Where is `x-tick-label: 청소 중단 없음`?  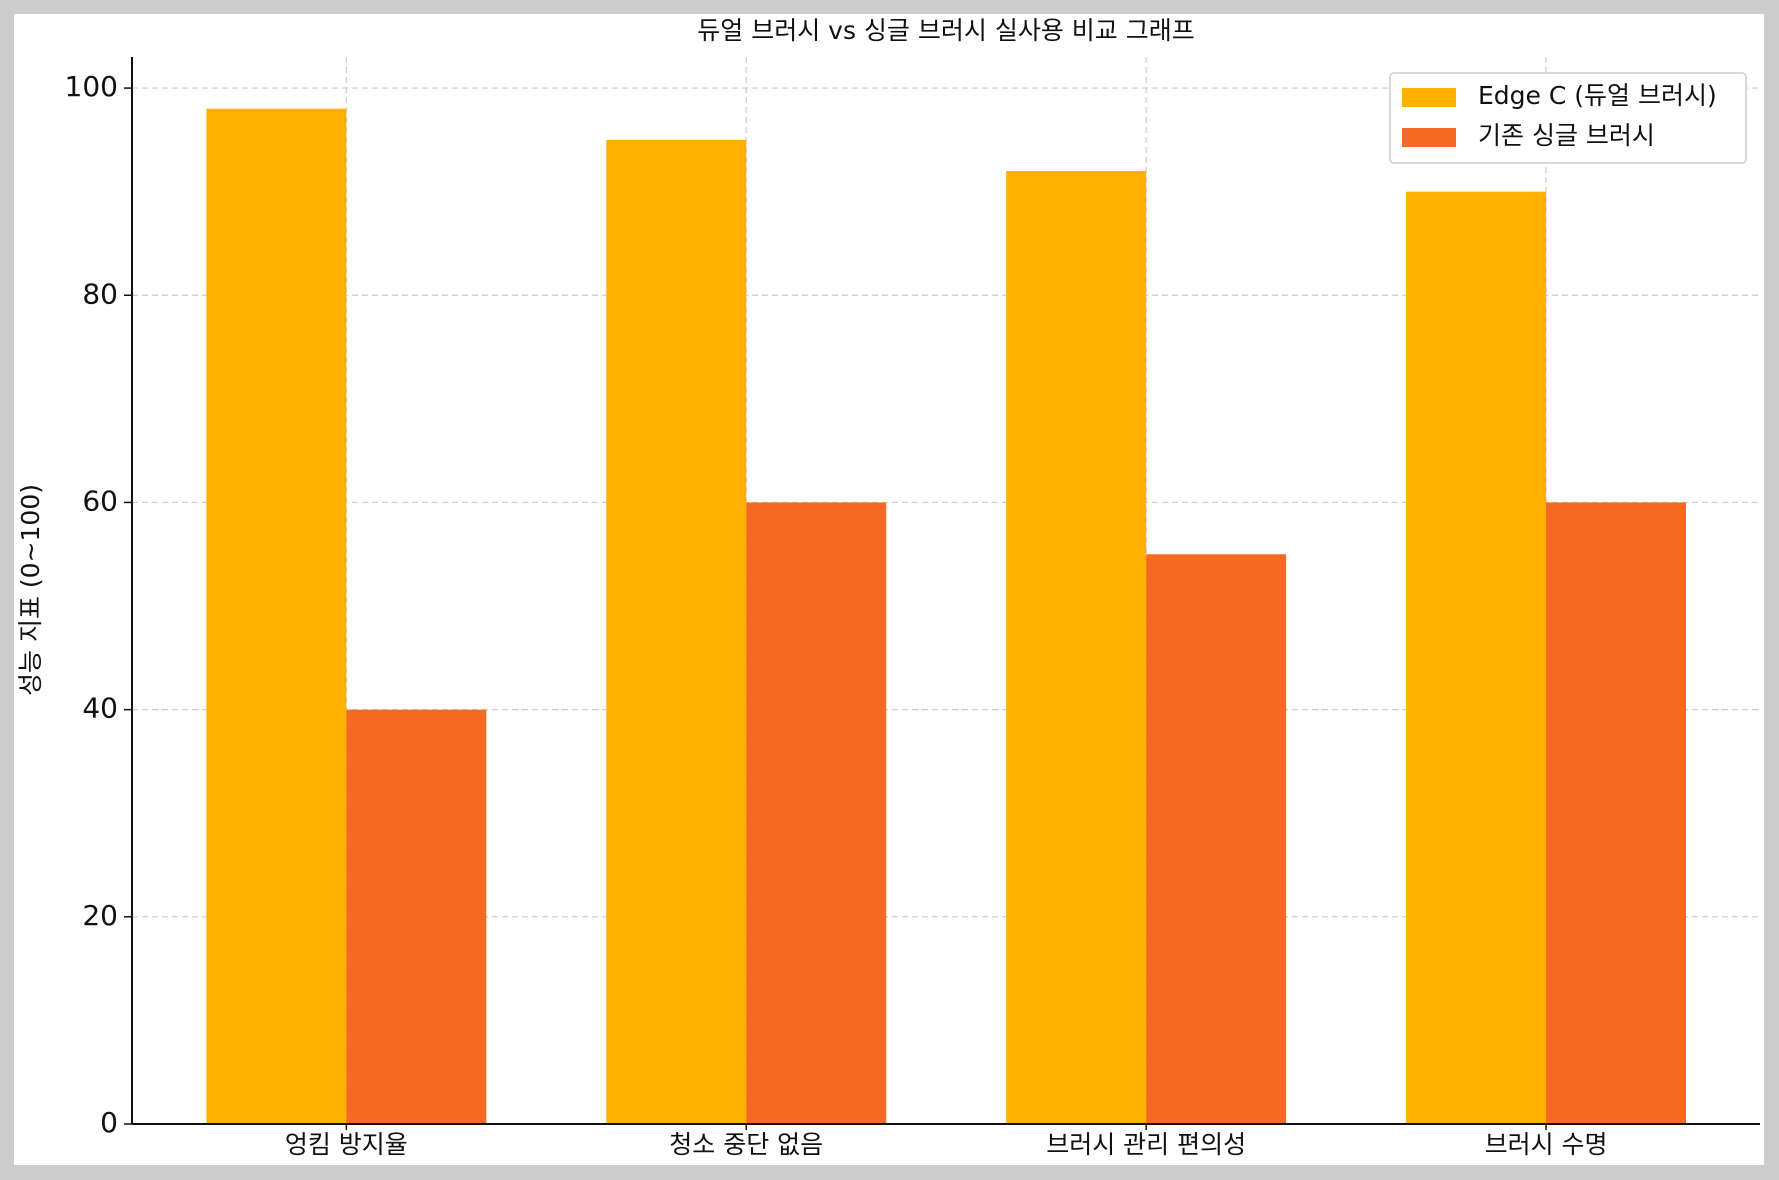 x-tick-label: 청소 중단 없음 is located at coordinates (746, 1144).